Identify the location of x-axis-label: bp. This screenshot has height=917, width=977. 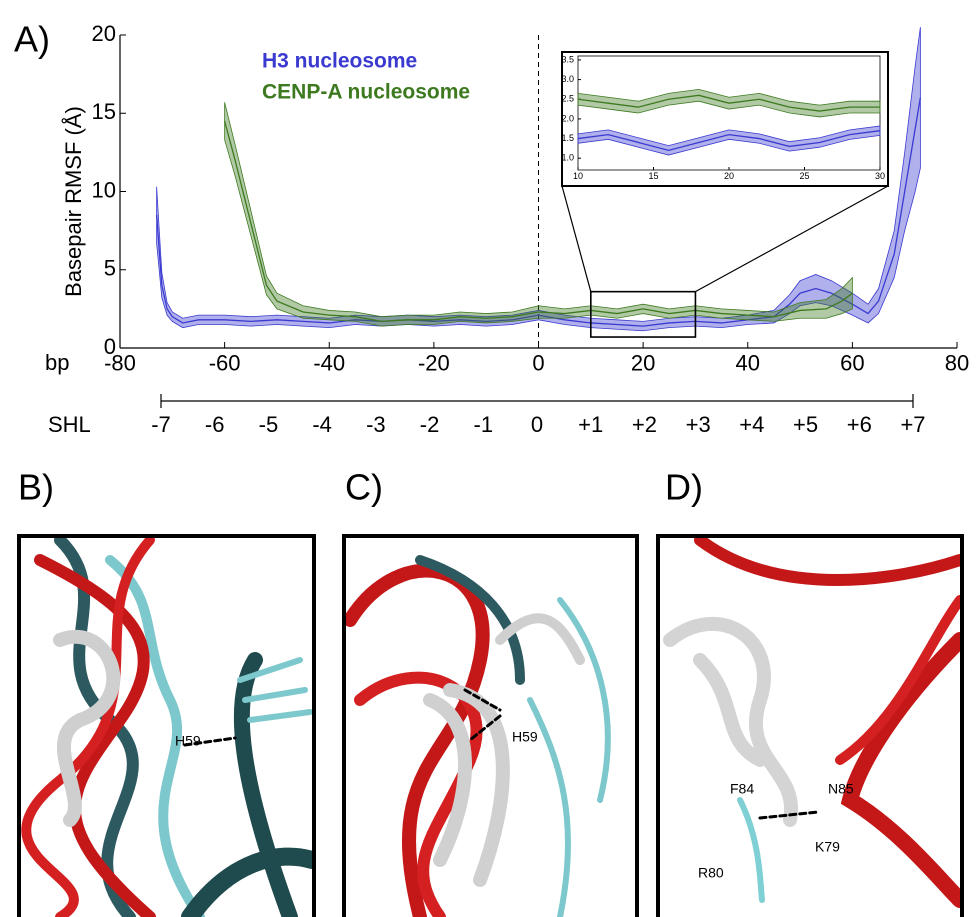
(57, 362).